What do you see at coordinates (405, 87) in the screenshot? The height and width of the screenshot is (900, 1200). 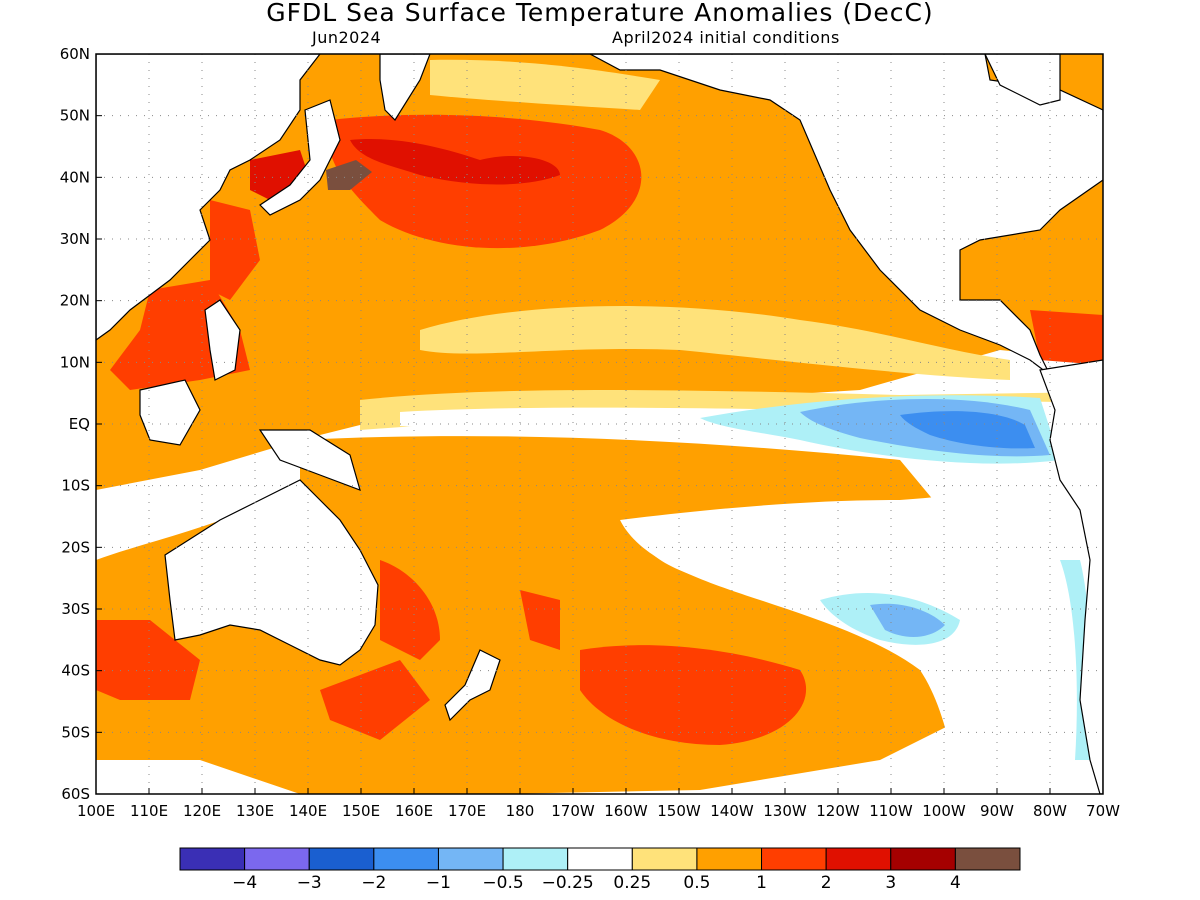 I see `land-kamchatka` at bounding box center [405, 87].